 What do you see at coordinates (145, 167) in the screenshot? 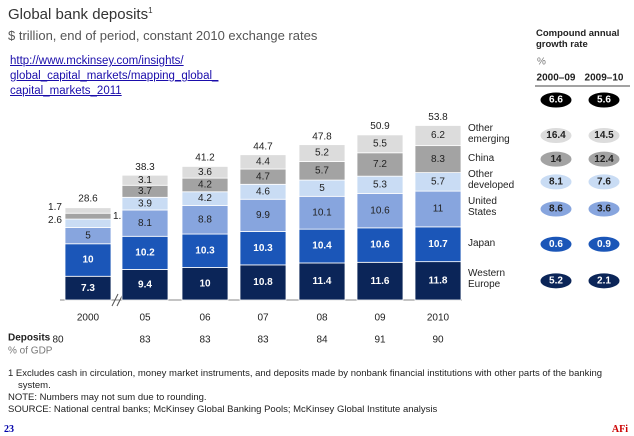
I see `total-label: 38.3` at bounding box center [145, 167].